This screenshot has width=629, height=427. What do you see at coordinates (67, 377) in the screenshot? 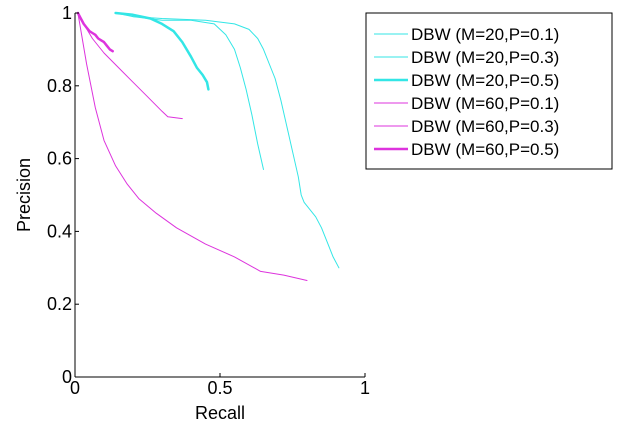
I see `y-tick-label: 0` at bounding box center [67, 377].